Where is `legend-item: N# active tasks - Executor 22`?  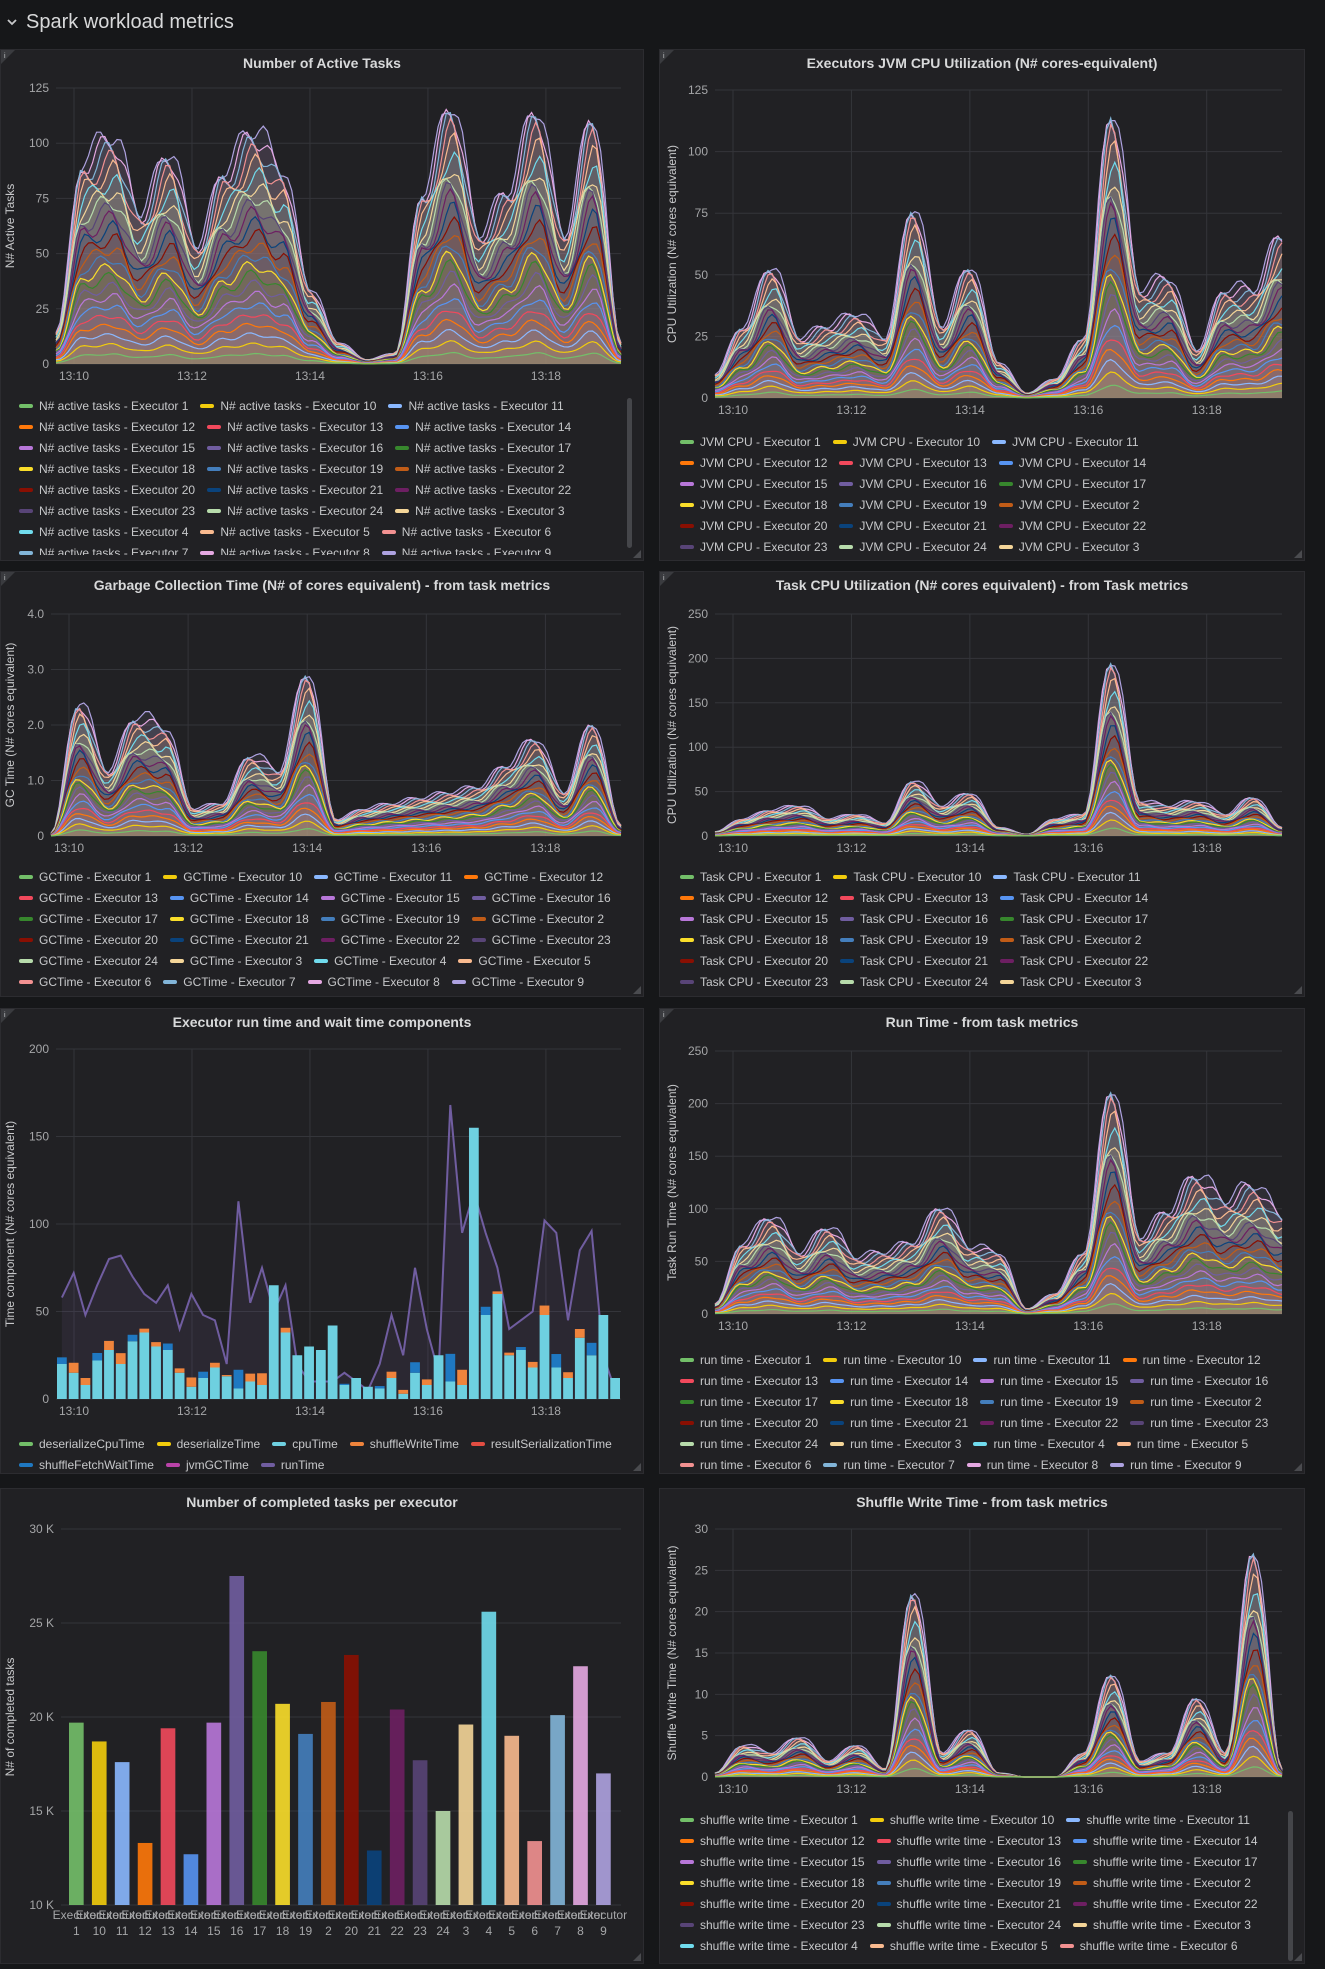 legend-item: N# active tasks - Executor 22 is located at coordinates (483, 489).